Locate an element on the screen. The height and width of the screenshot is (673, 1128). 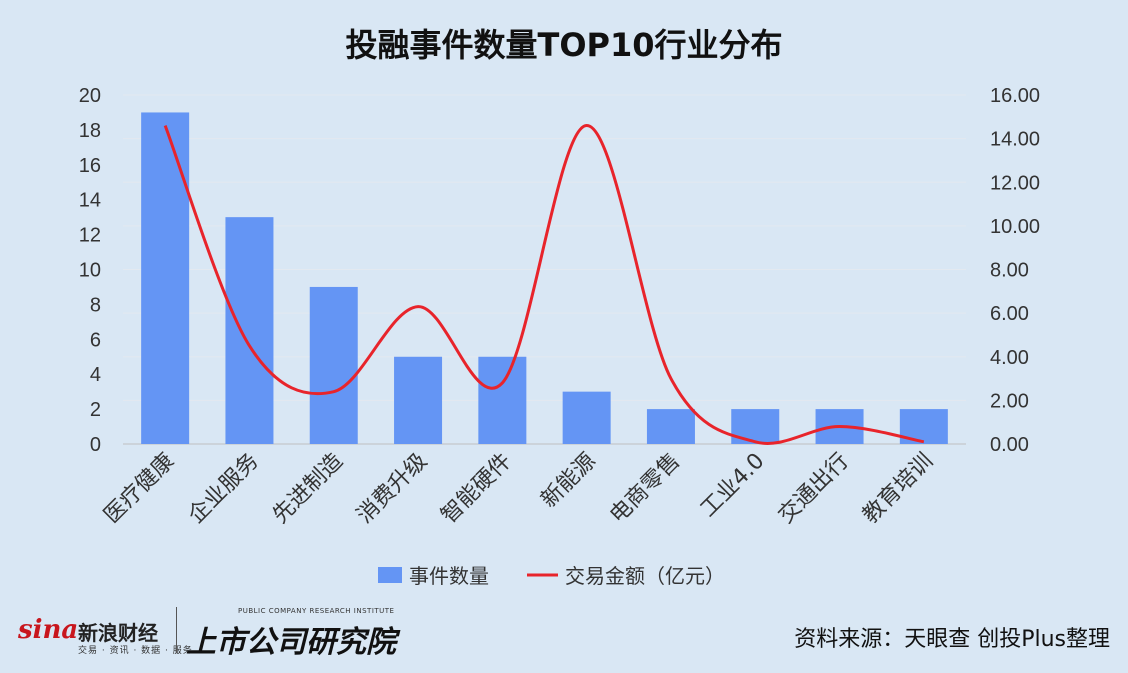
legend: 事件数量 交易金额（亿元） is located at coordinates (551, 576).